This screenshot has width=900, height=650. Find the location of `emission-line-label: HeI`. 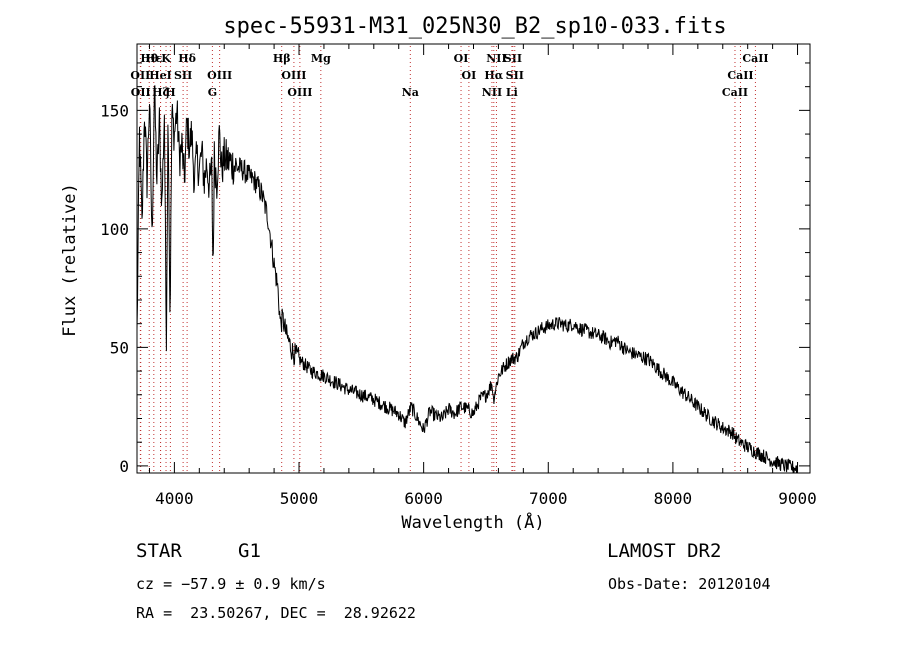

emission-line-label: HeI is located at coordinates (160, 75).